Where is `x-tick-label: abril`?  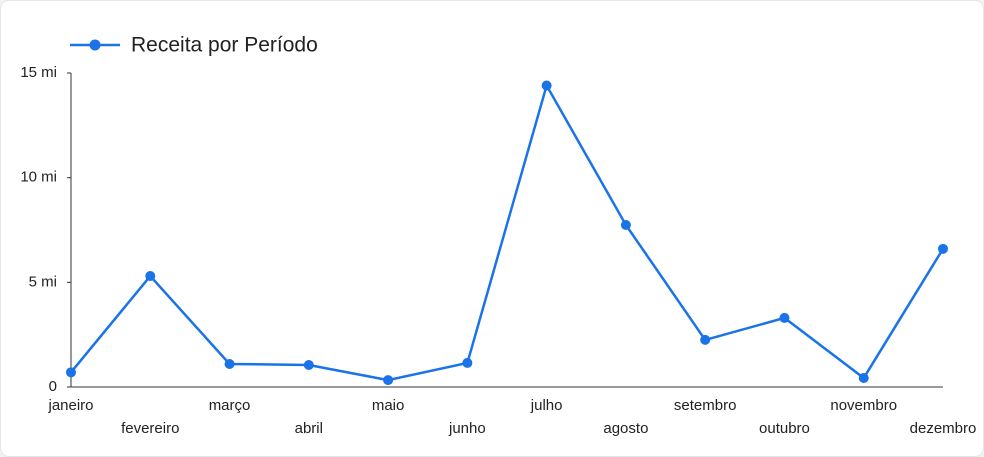
x-tick-label: abril is located at coordinates (309, 428).